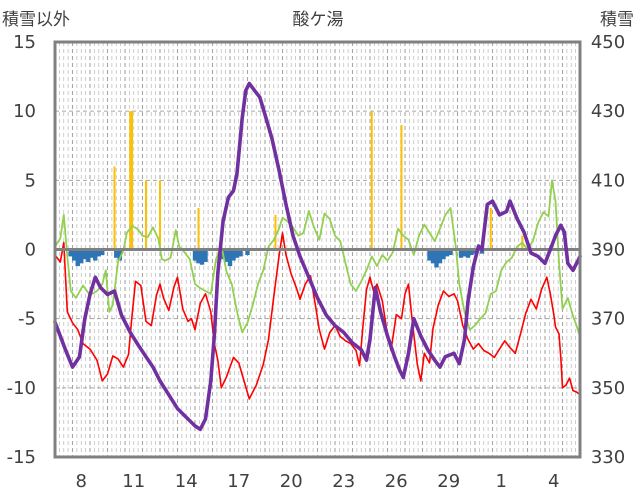  Describe the element at coordinates (318, 20) in the screenshot. I see `chart-title: 酸ケ湯` at that location.